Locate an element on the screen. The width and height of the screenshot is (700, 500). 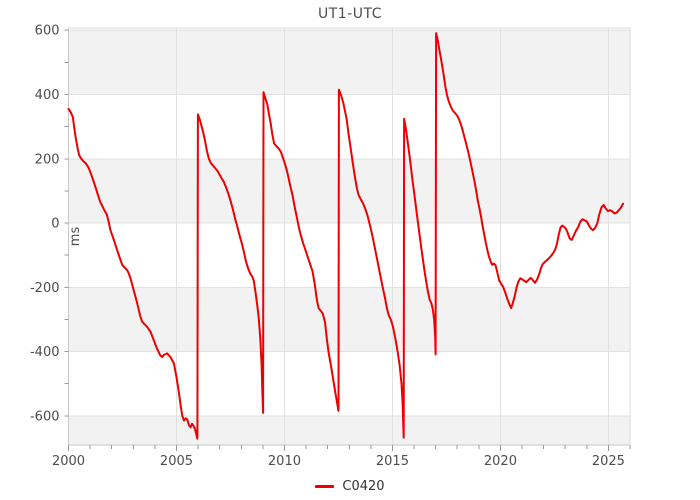
legend-item-c0420: C0420 is located at coordinates (350, 486).